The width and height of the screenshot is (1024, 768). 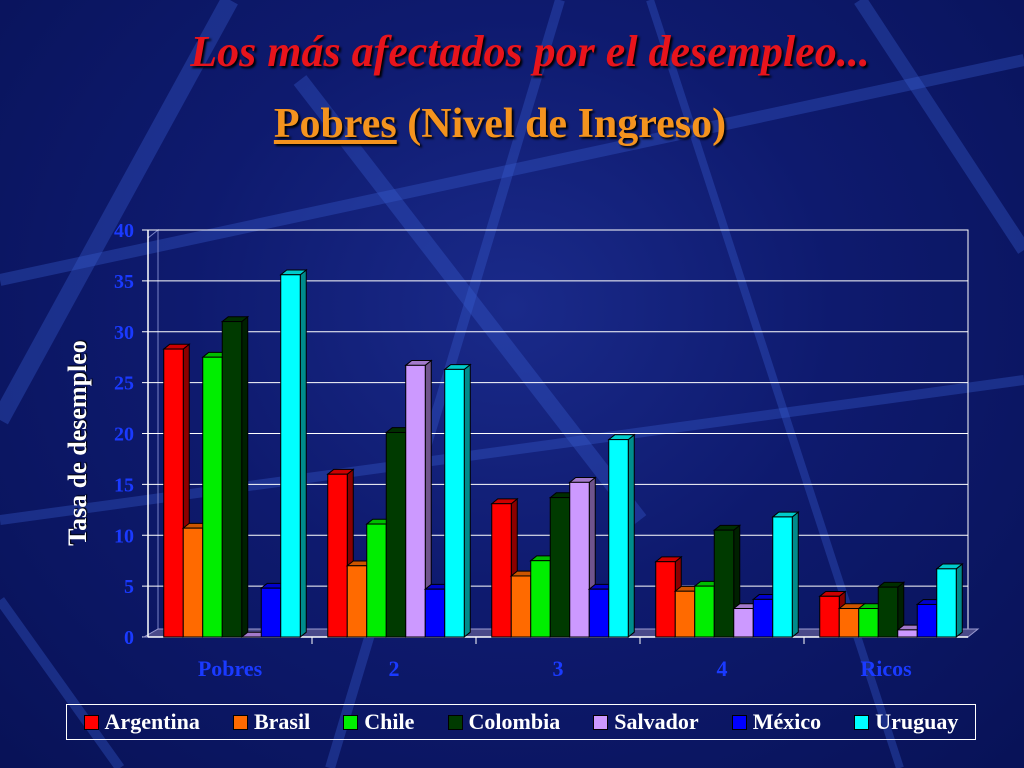 What do you see at coordinates (124, 282) in the screenshot?
I see `y-tick-label: 35` at bounding box center [124, 282].